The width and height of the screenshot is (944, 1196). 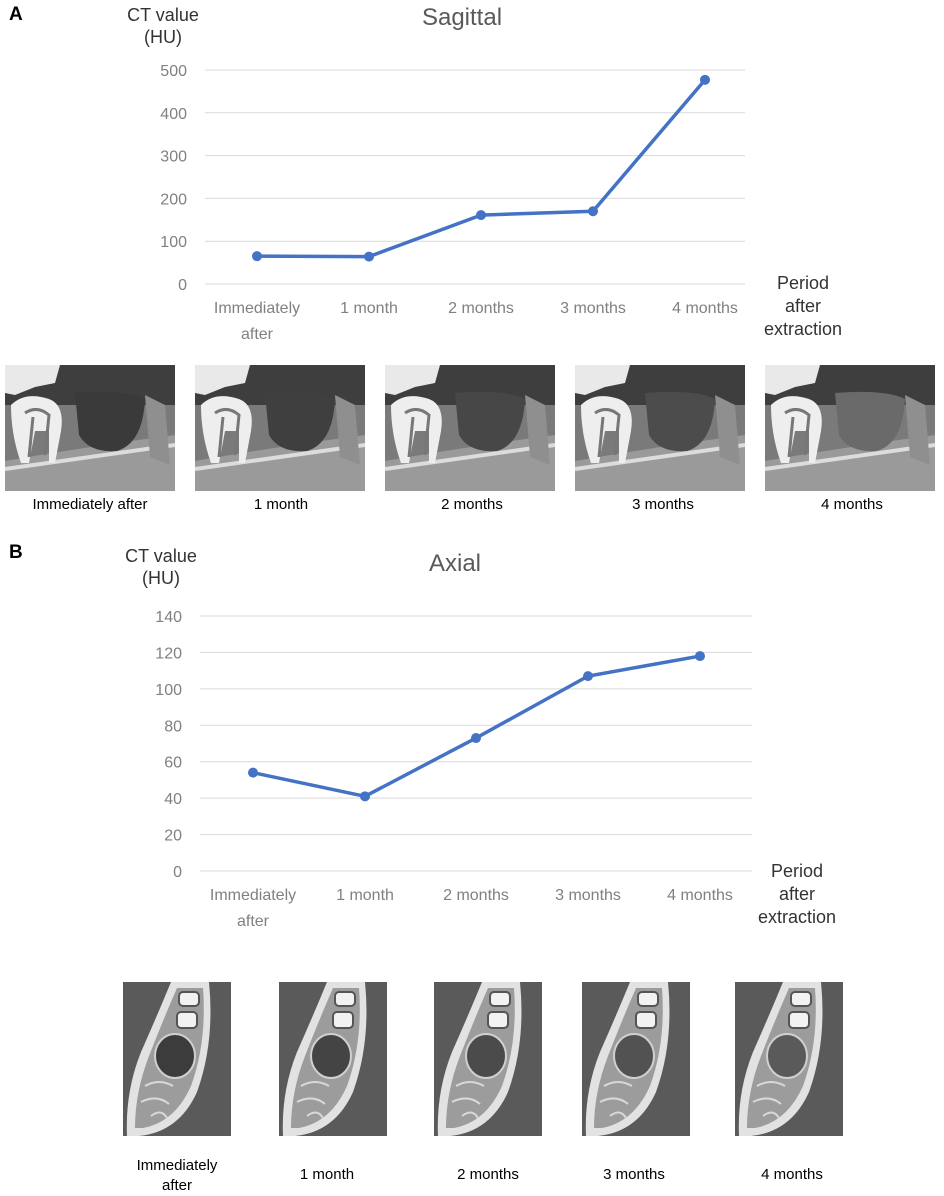 I want to click on axial-chart-title: Axial, so click(x=455, y=563).